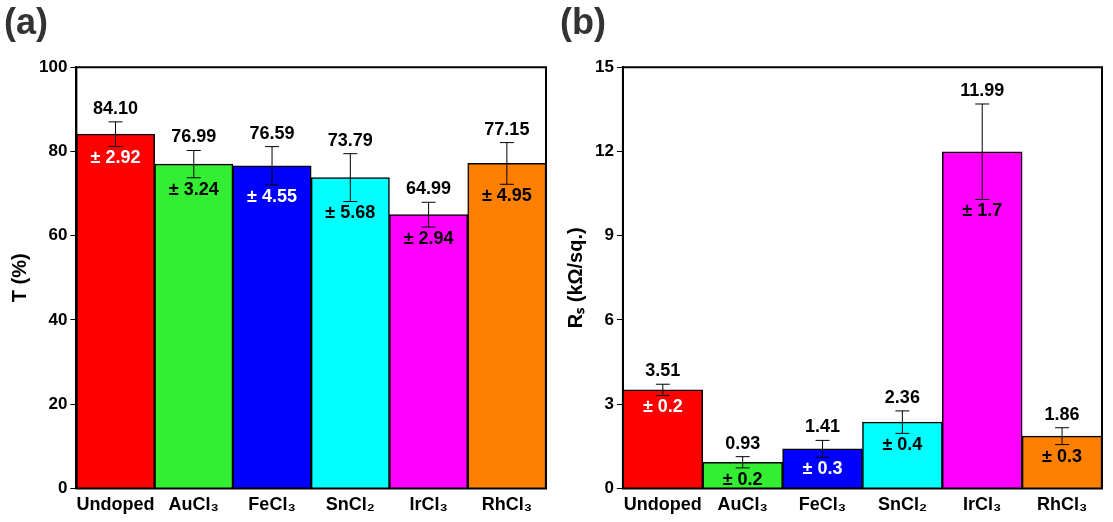  I want to click on annotation: ± 2.94, so click(428, 238).